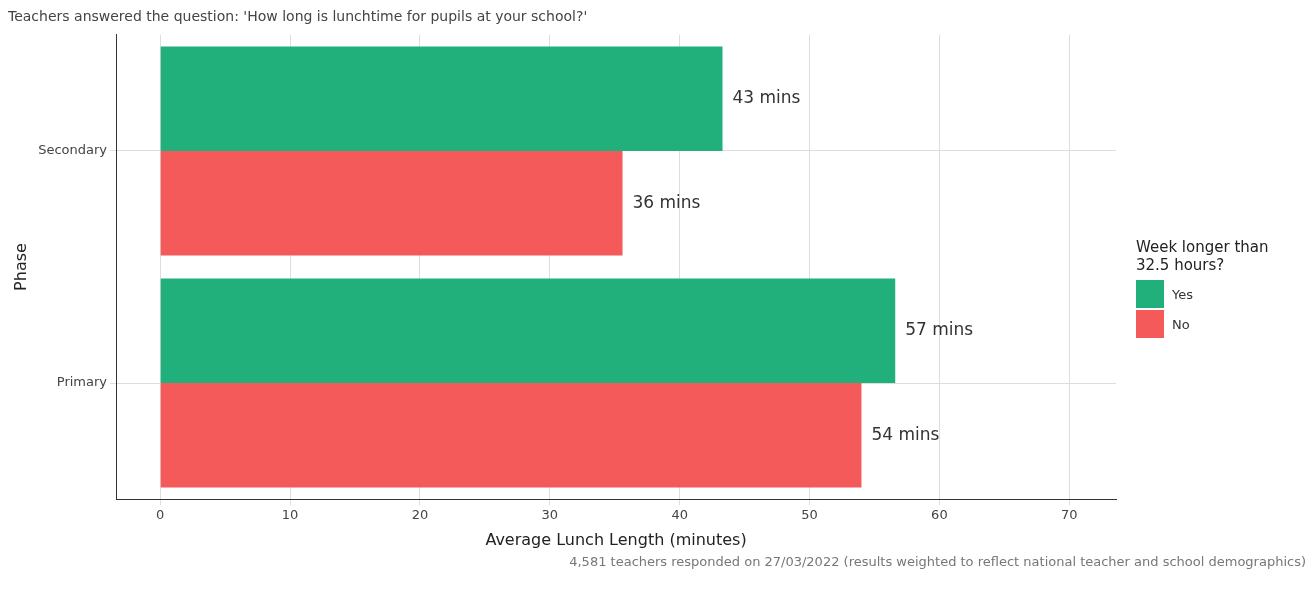 The height and width of the screenshot is (592, 1314). What do you see at coordinates (160, 515) in the screenshot?
I see `x-tick-label: 0` at bounding box center [160, 515].